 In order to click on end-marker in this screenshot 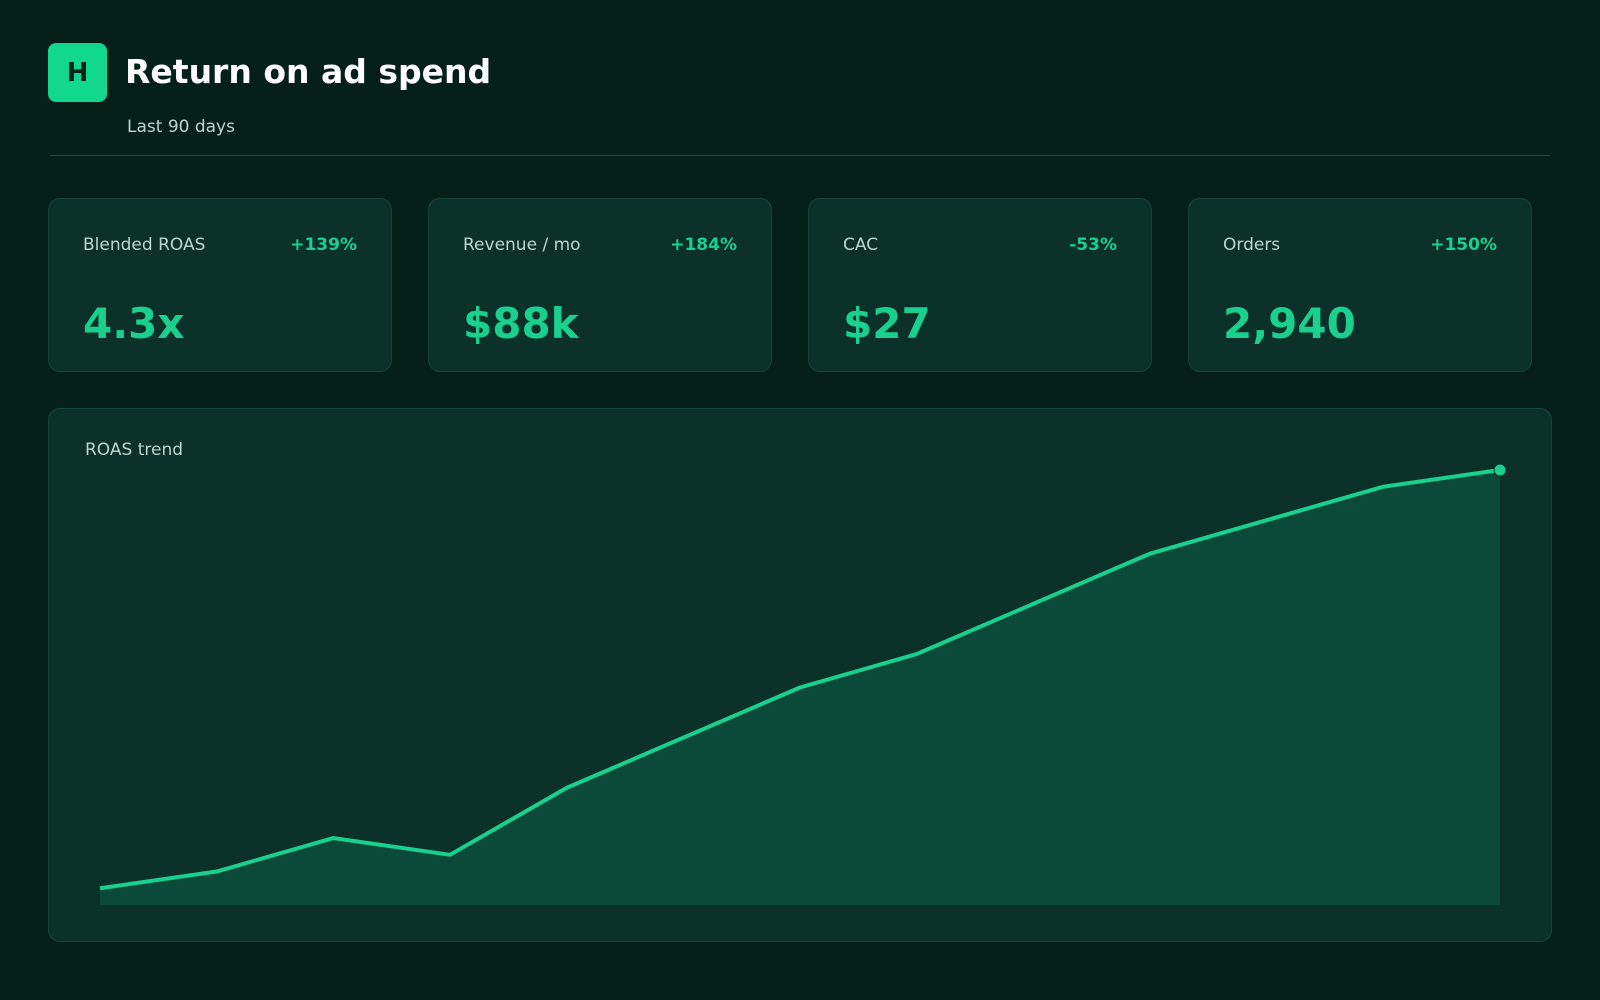, I will do `click(1500, 470)`.